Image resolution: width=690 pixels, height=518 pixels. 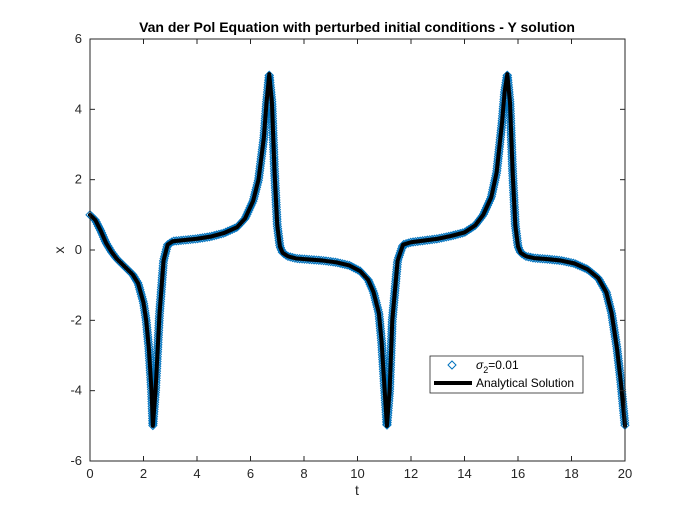 What do you see at coordinates (357, 490) in the screenshot?
I see `x-axis-label: t` at bounding box center [357, 490].